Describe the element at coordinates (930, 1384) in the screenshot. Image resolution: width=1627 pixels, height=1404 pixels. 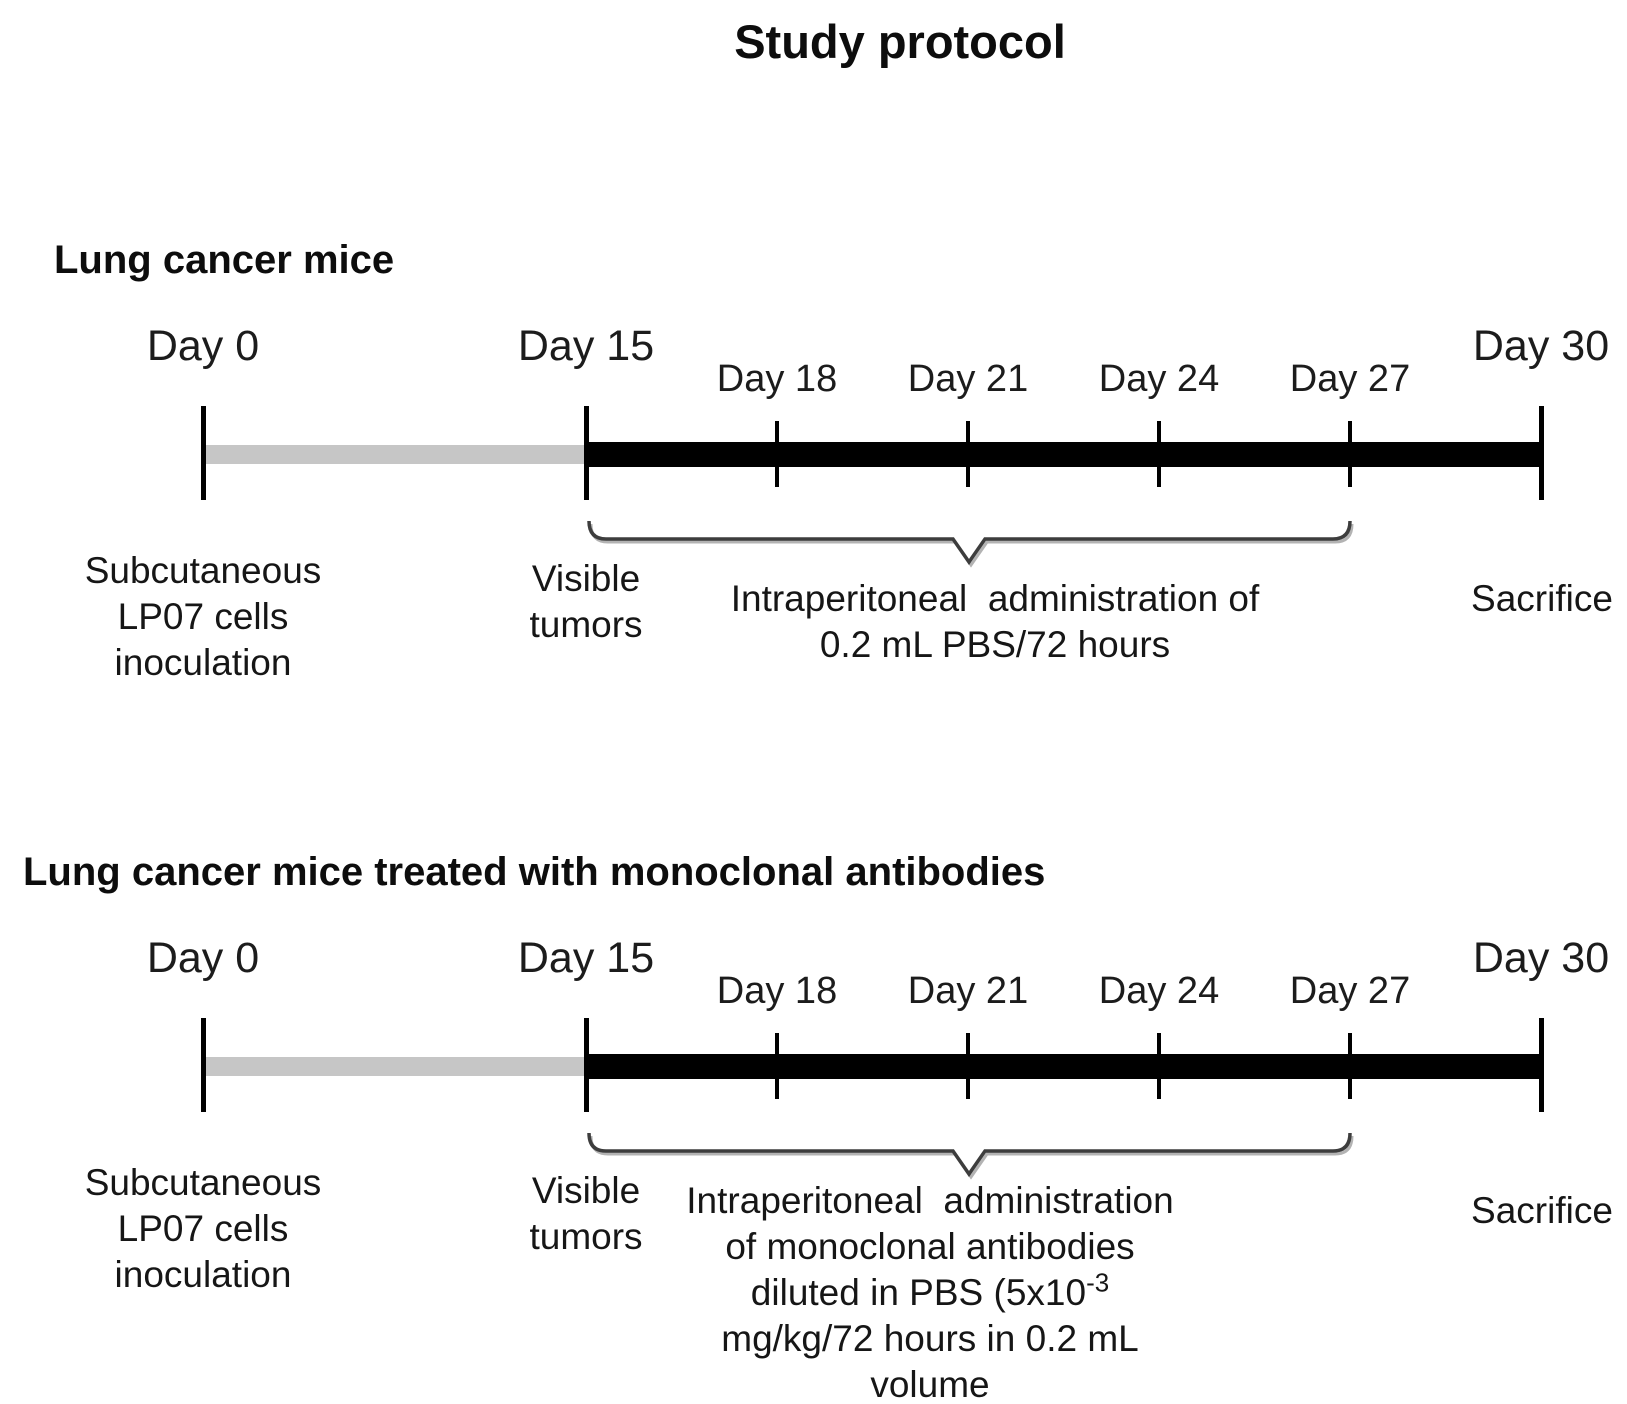
I see `treatment-line: volume` at that location.